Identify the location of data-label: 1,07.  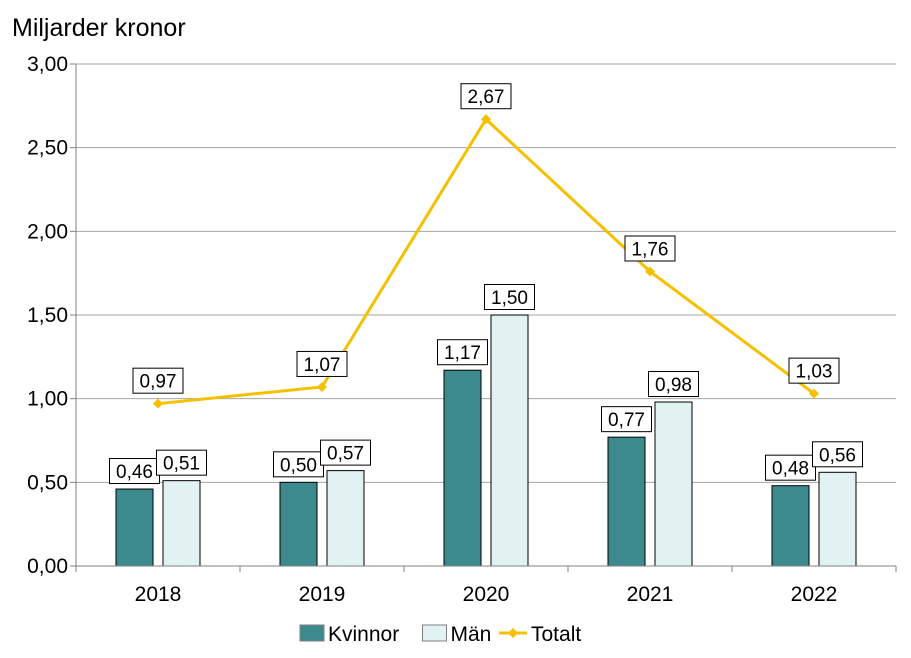
(322, 365).